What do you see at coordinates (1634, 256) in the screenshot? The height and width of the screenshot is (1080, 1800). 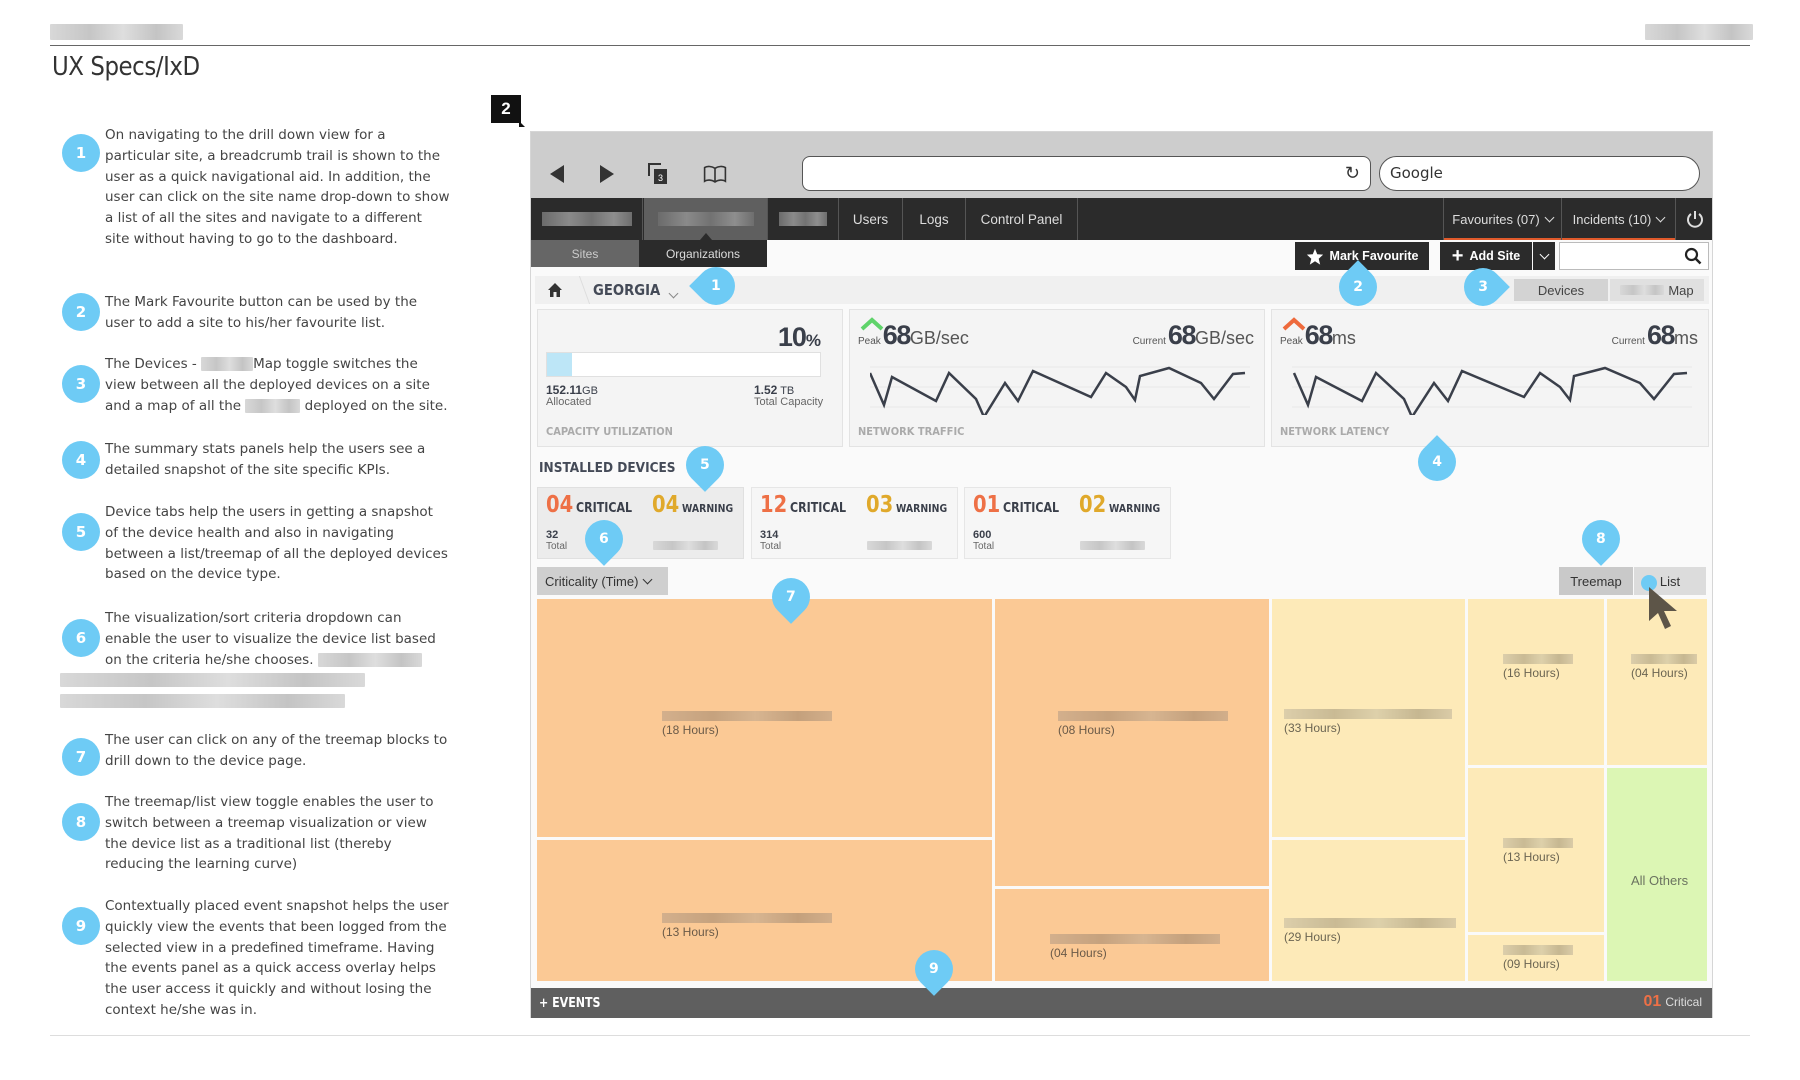 I see `site-search-input` at bounding box center [1634, 256].